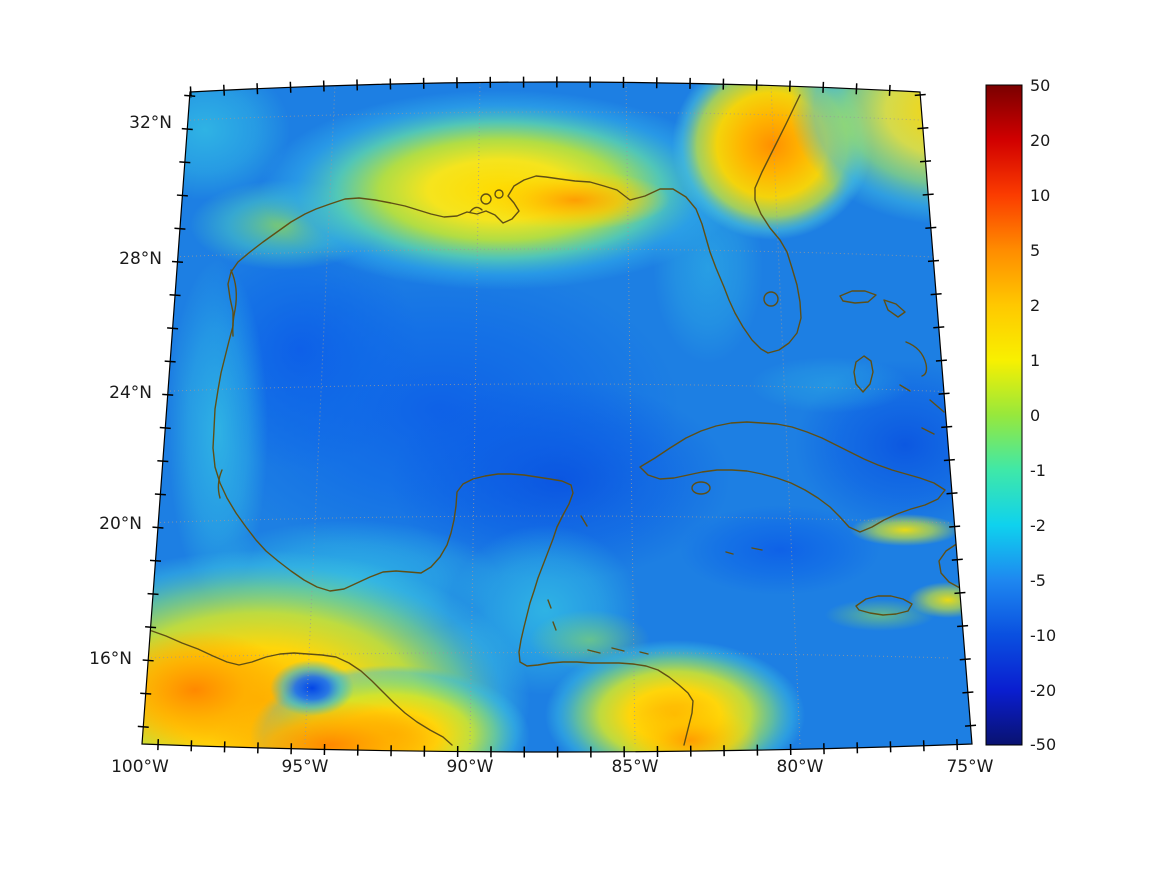  What do you see at coordinates (575, 200) in the screenshot?
I see `warm-core-mobile-pensacola` at bounding box center [575, 200].